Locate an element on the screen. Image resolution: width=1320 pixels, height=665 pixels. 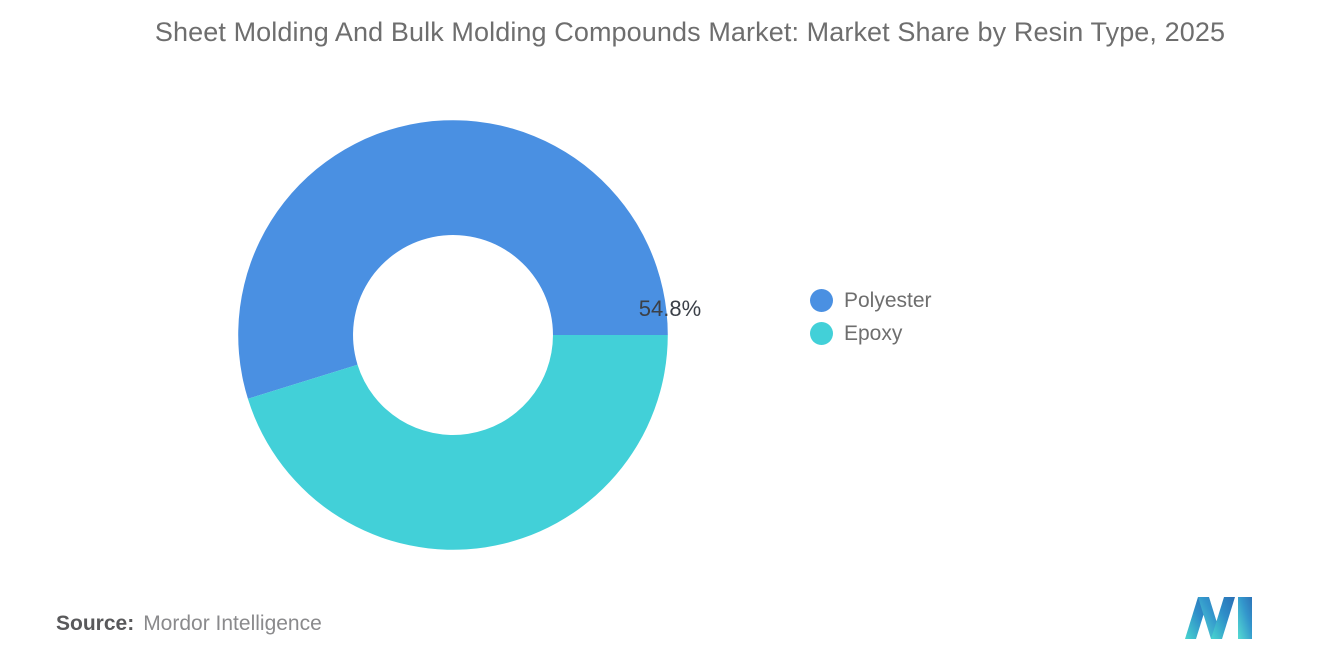
legend-label-epoxy: Epoxy is located at coordinates (873, 333).